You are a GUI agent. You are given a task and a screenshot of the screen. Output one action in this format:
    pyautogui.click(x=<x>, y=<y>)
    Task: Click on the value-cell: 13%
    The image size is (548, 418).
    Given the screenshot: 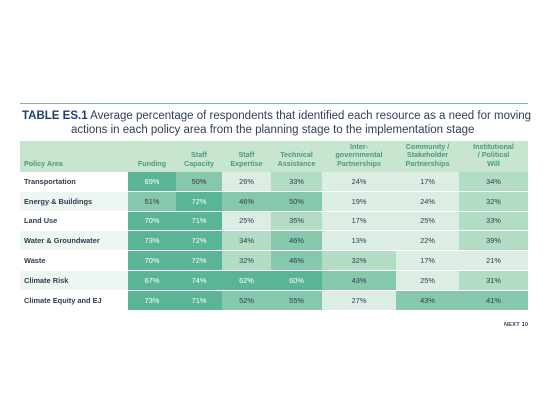 What is the action you would take?
    pyautogui.click(x=359, y=241)
    